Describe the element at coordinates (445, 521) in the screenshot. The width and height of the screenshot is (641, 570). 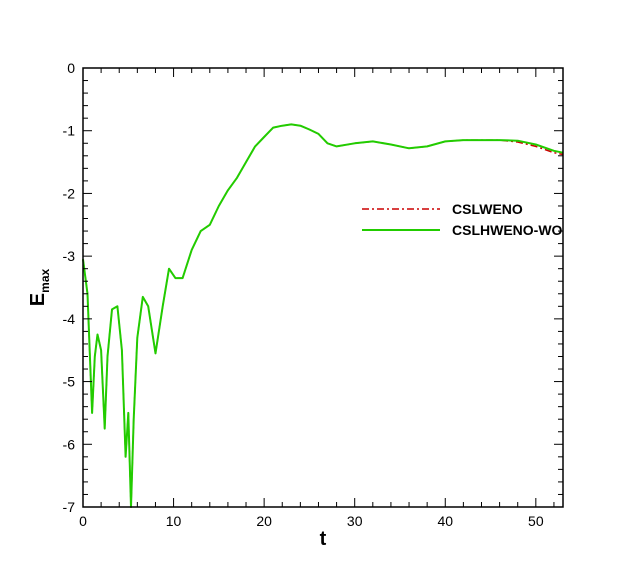
I see `x-tick-label: 40` at that location.